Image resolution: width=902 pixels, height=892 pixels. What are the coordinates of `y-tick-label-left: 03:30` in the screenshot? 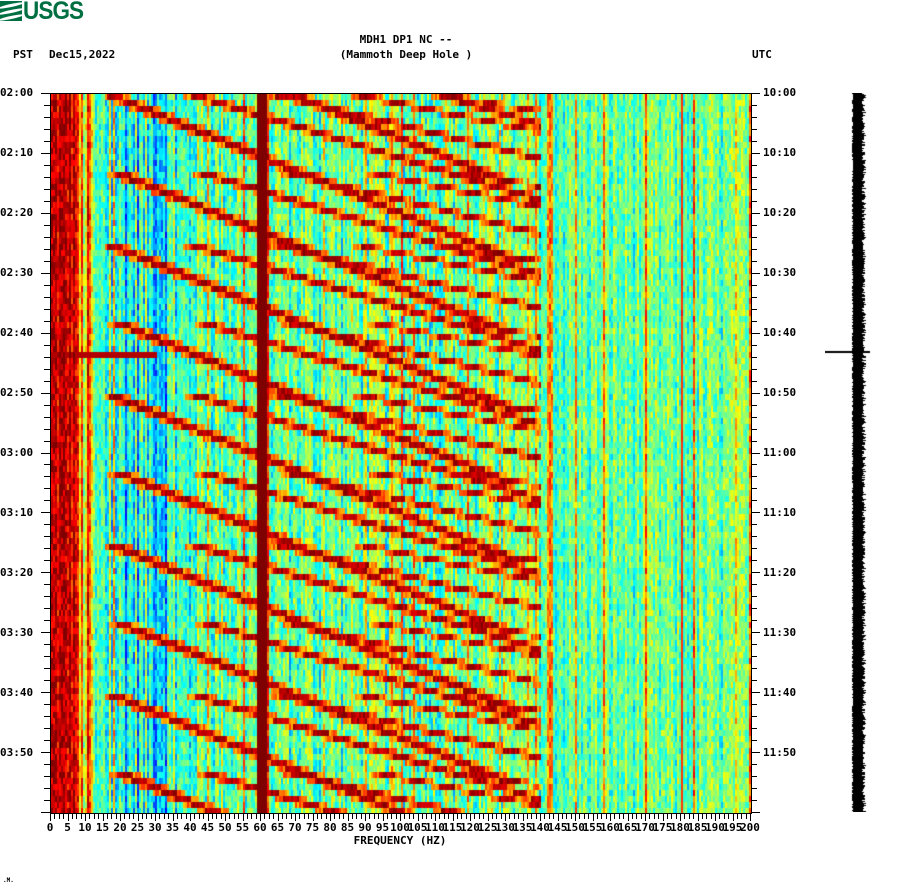 It's located at (17, 632).